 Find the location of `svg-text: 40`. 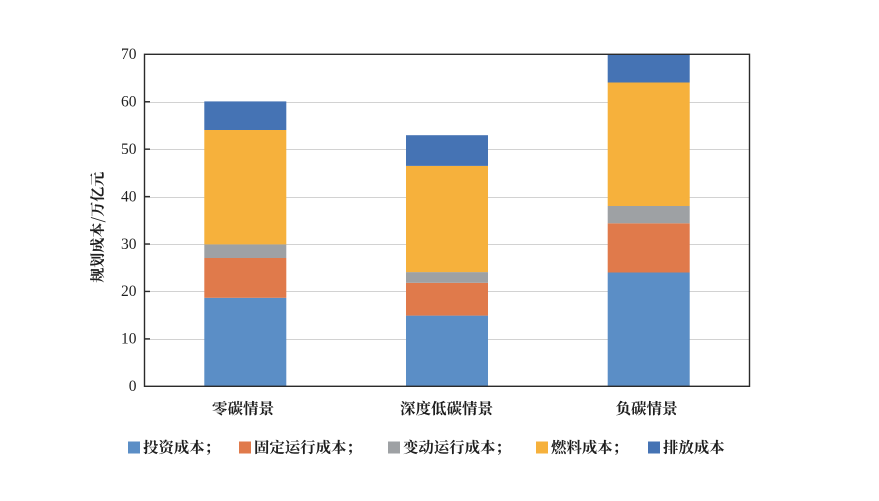

svg-text: 40 is located at coordinates (129, 196).